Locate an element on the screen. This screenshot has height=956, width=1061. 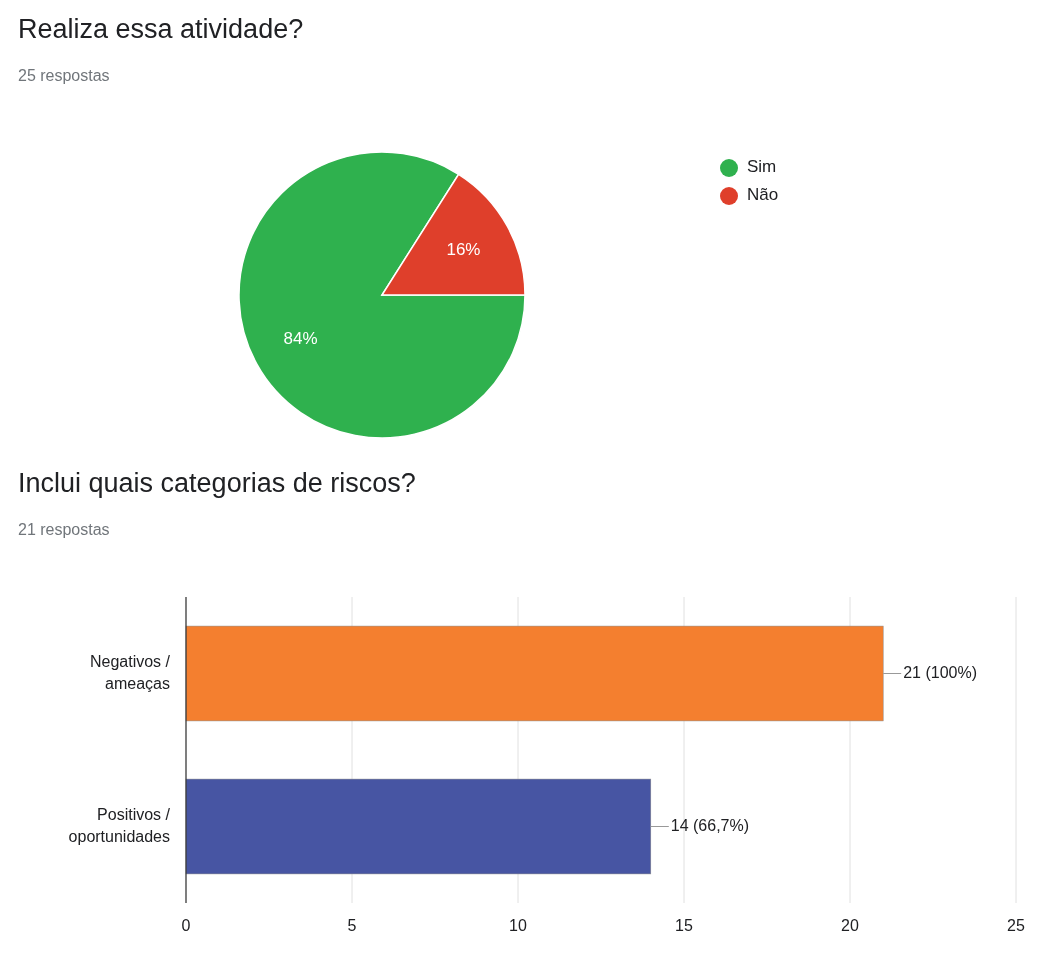
chart-title: Realiza essa atividade? is located at coordinates (161, 29).